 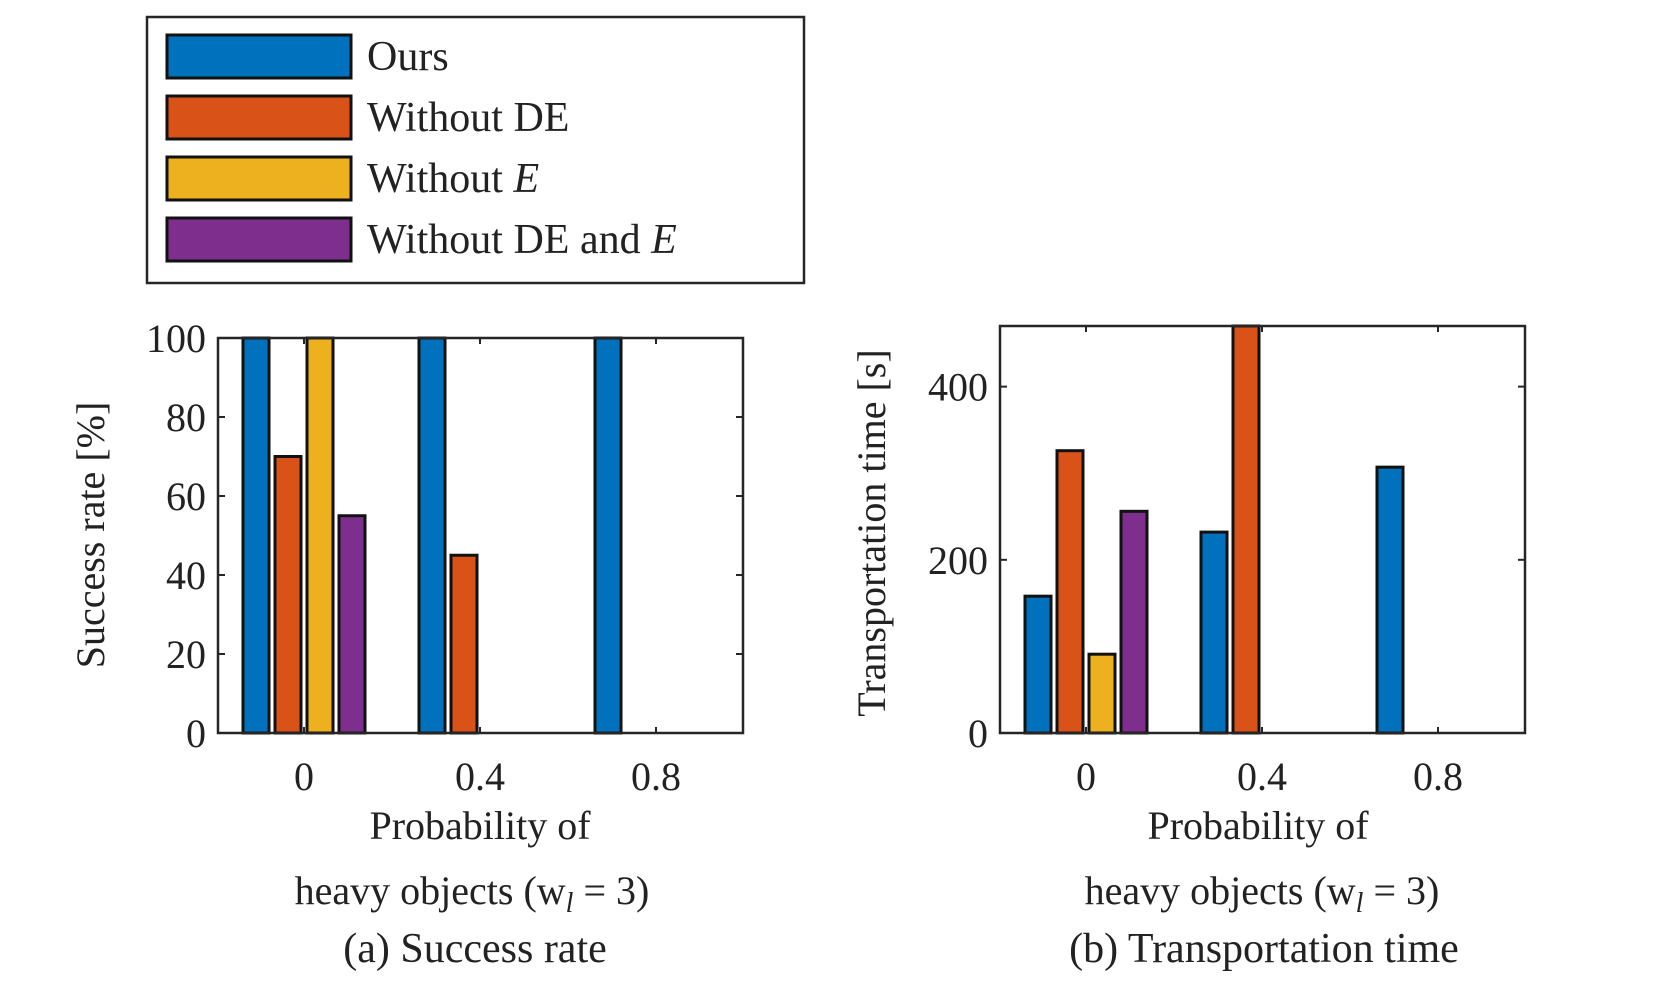 I want to click on bars-success-rate, so click(x=432, y=535).